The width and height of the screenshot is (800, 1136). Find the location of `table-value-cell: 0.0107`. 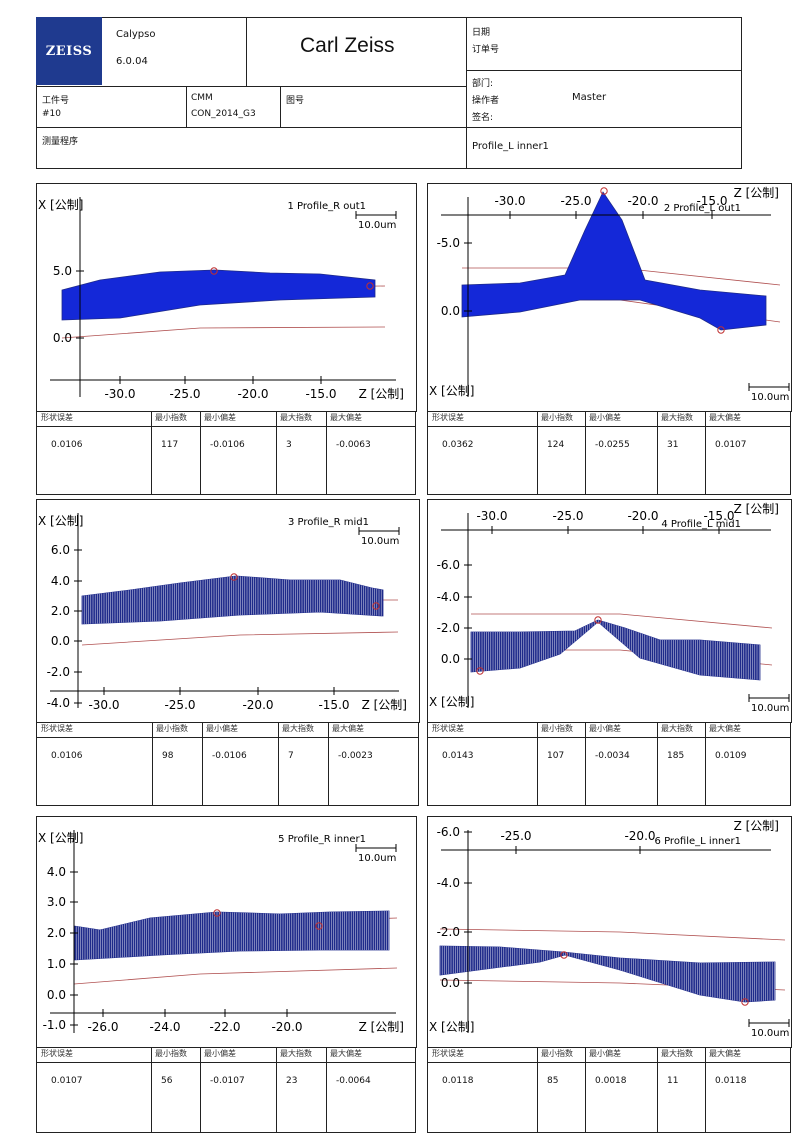

table-value-cell: 0.0107 is located at coordinates (731, 445).